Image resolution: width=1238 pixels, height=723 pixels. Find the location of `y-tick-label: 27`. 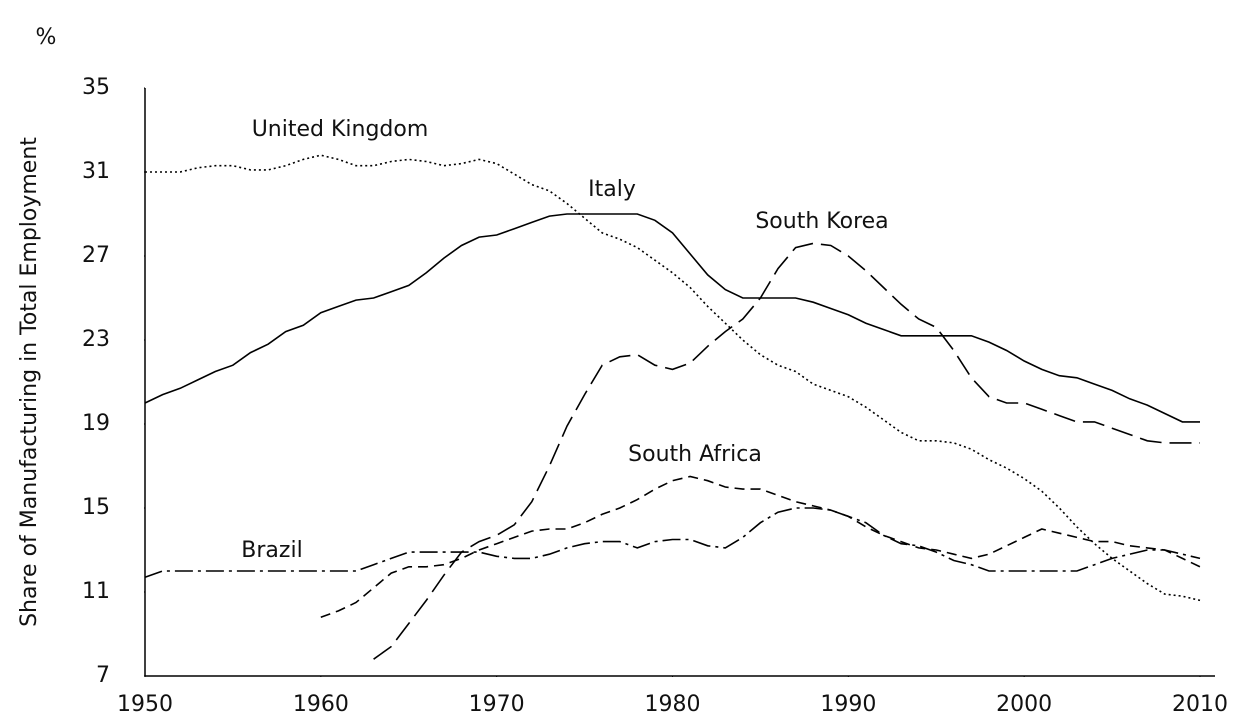

y-tick-label: 27 is located at coordinates (96, 255).